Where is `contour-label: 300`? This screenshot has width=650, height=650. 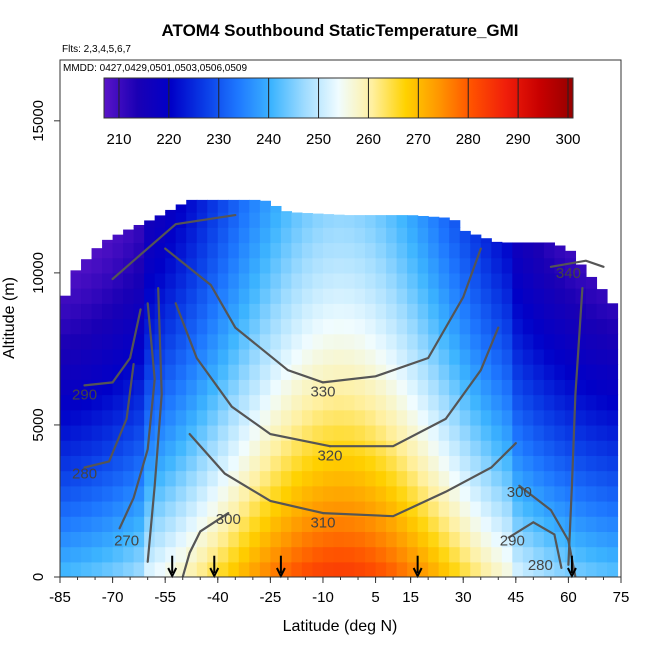
contour-label: 300 is located at coordinates (519, 492).